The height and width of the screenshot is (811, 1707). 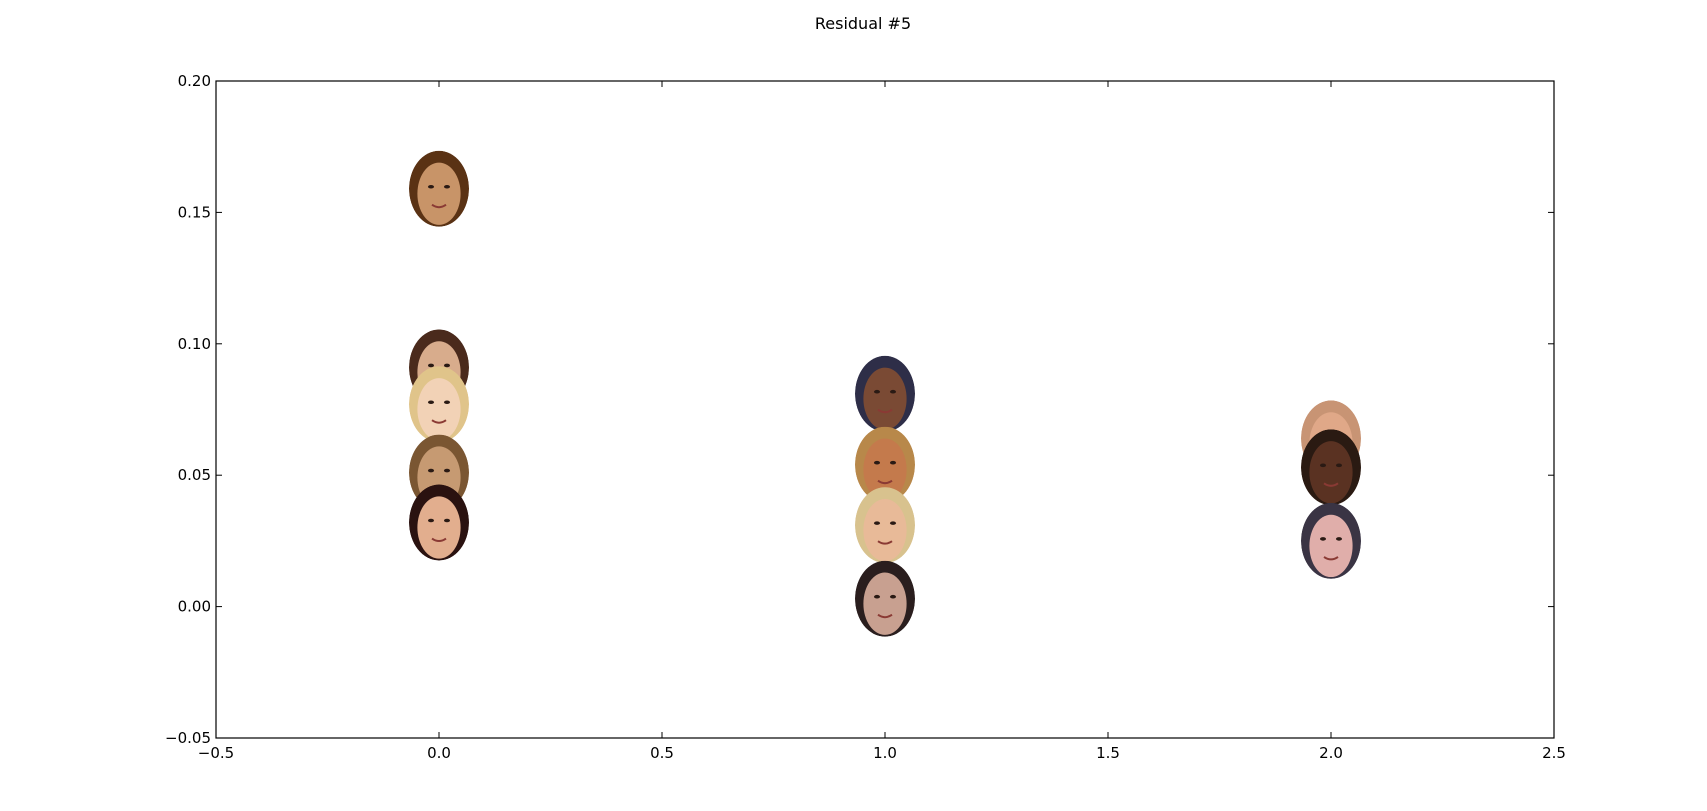 I want to click on y-tick-label: 0.05, so click(x=194, y=475).